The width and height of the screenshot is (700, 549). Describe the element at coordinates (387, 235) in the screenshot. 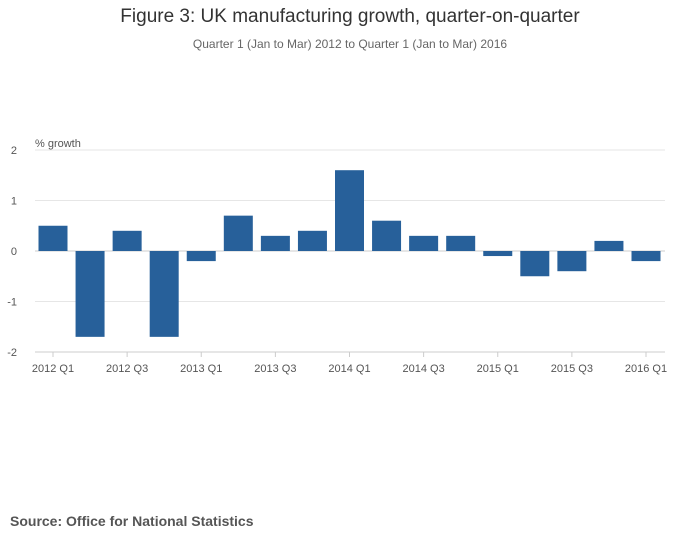

I see `bar-2014-q2` at that location.